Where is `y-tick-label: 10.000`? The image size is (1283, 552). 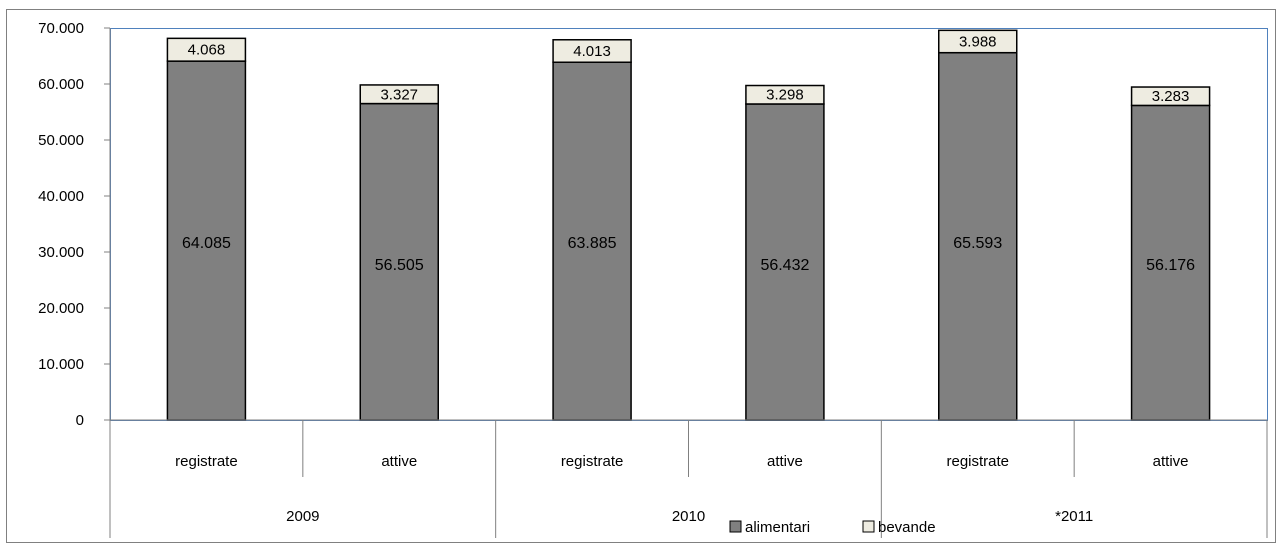 y-tick-label: 10.000 is located at coordinates (61, 364).